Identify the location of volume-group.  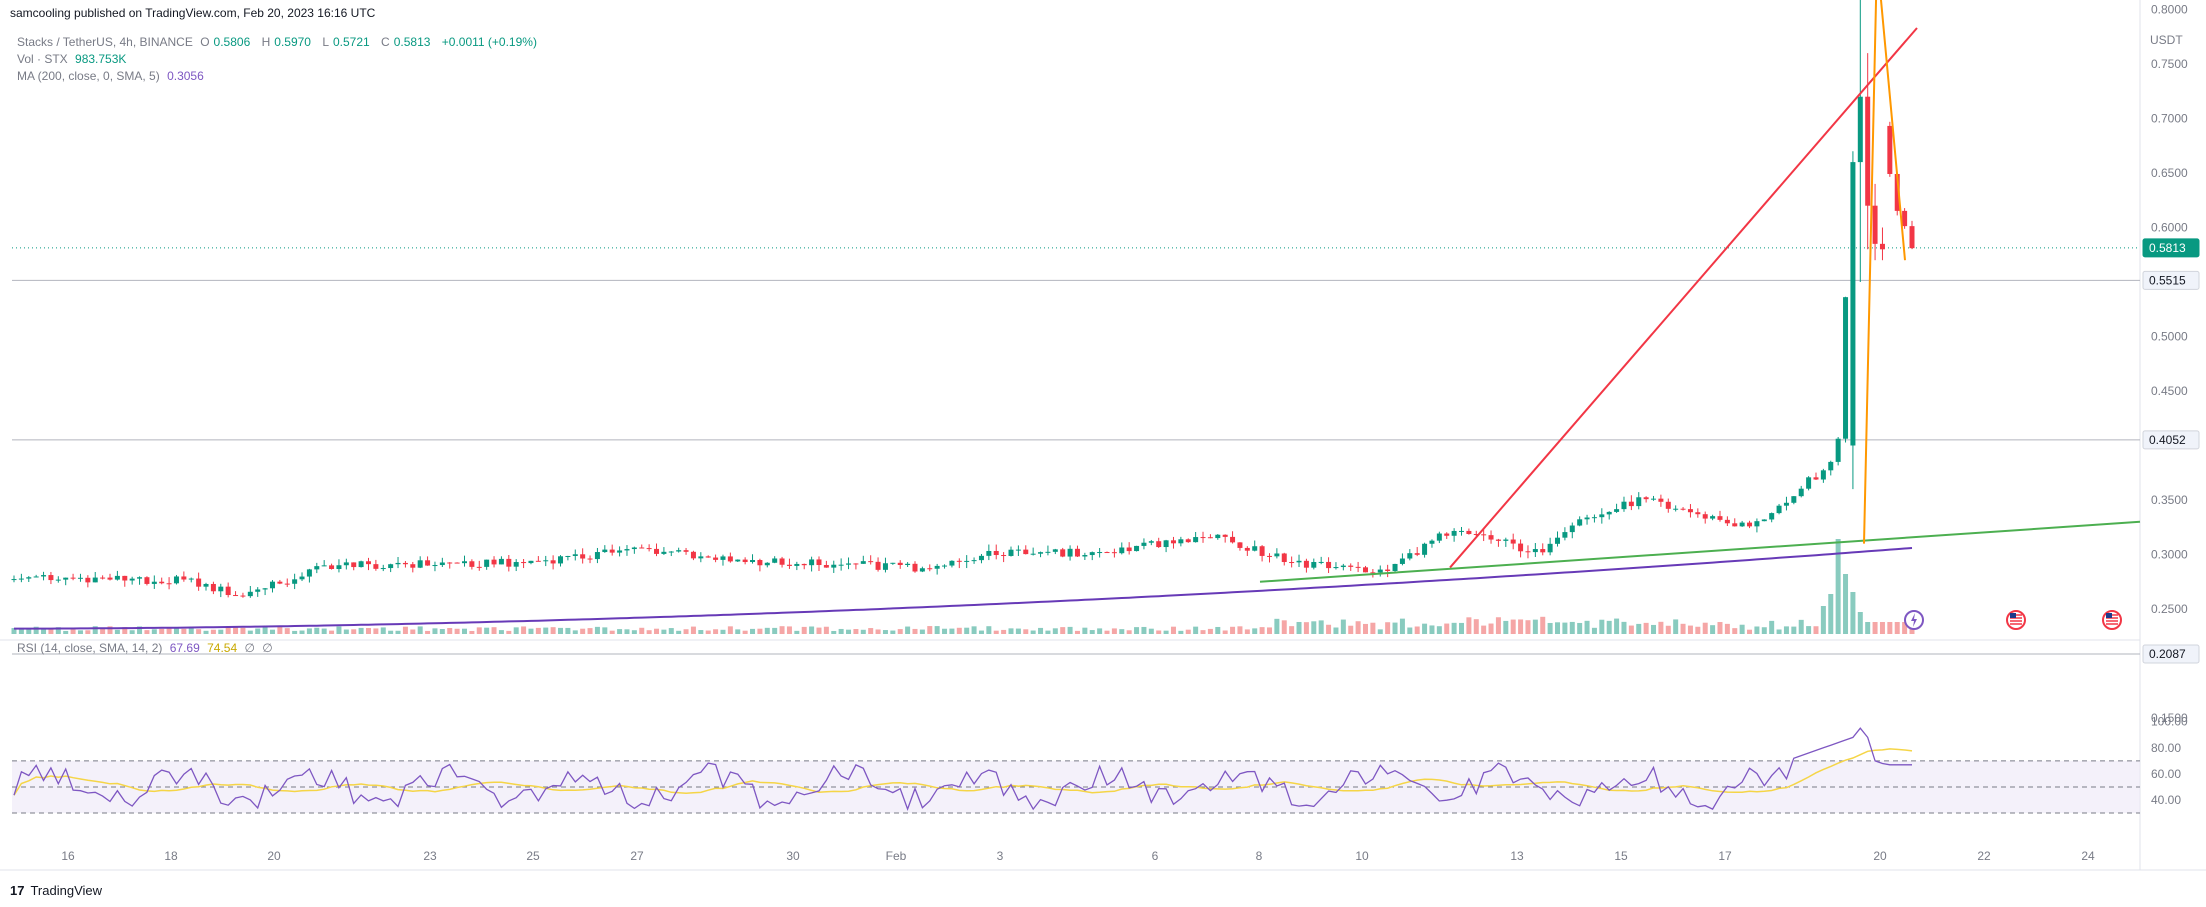
(963, 586).